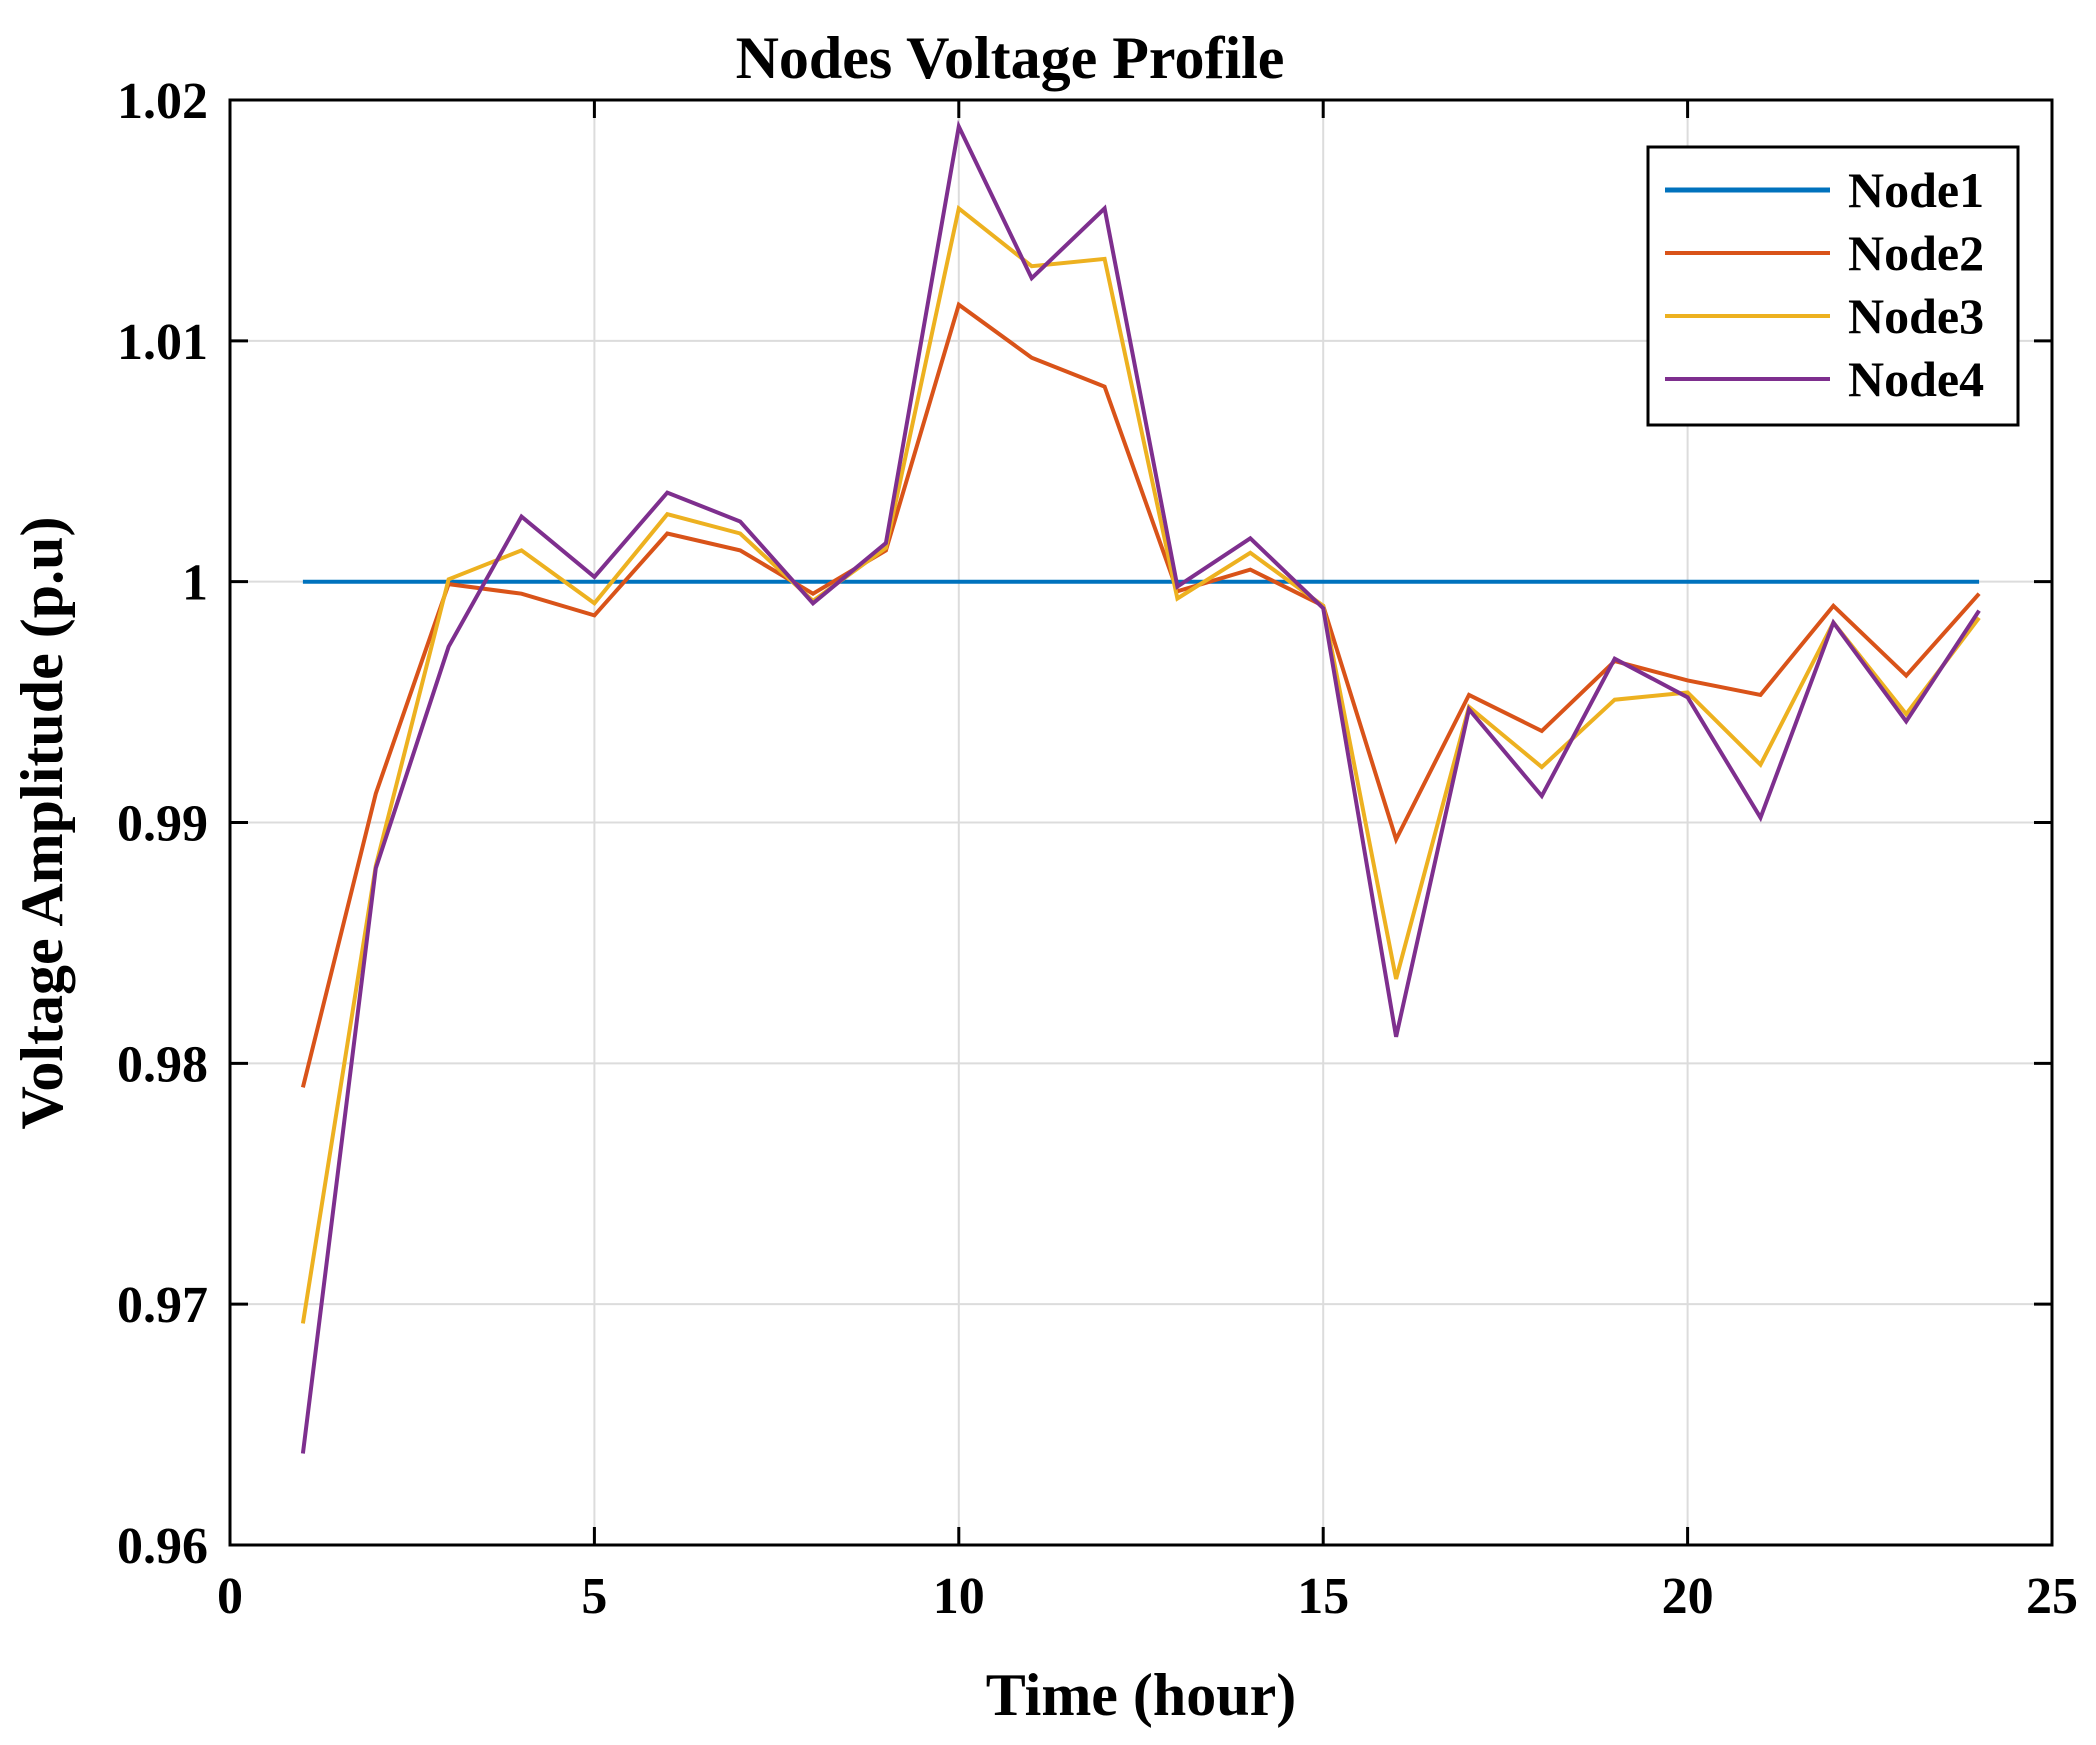  I want to click on x-tick-label: 5, so click(594, 1596).